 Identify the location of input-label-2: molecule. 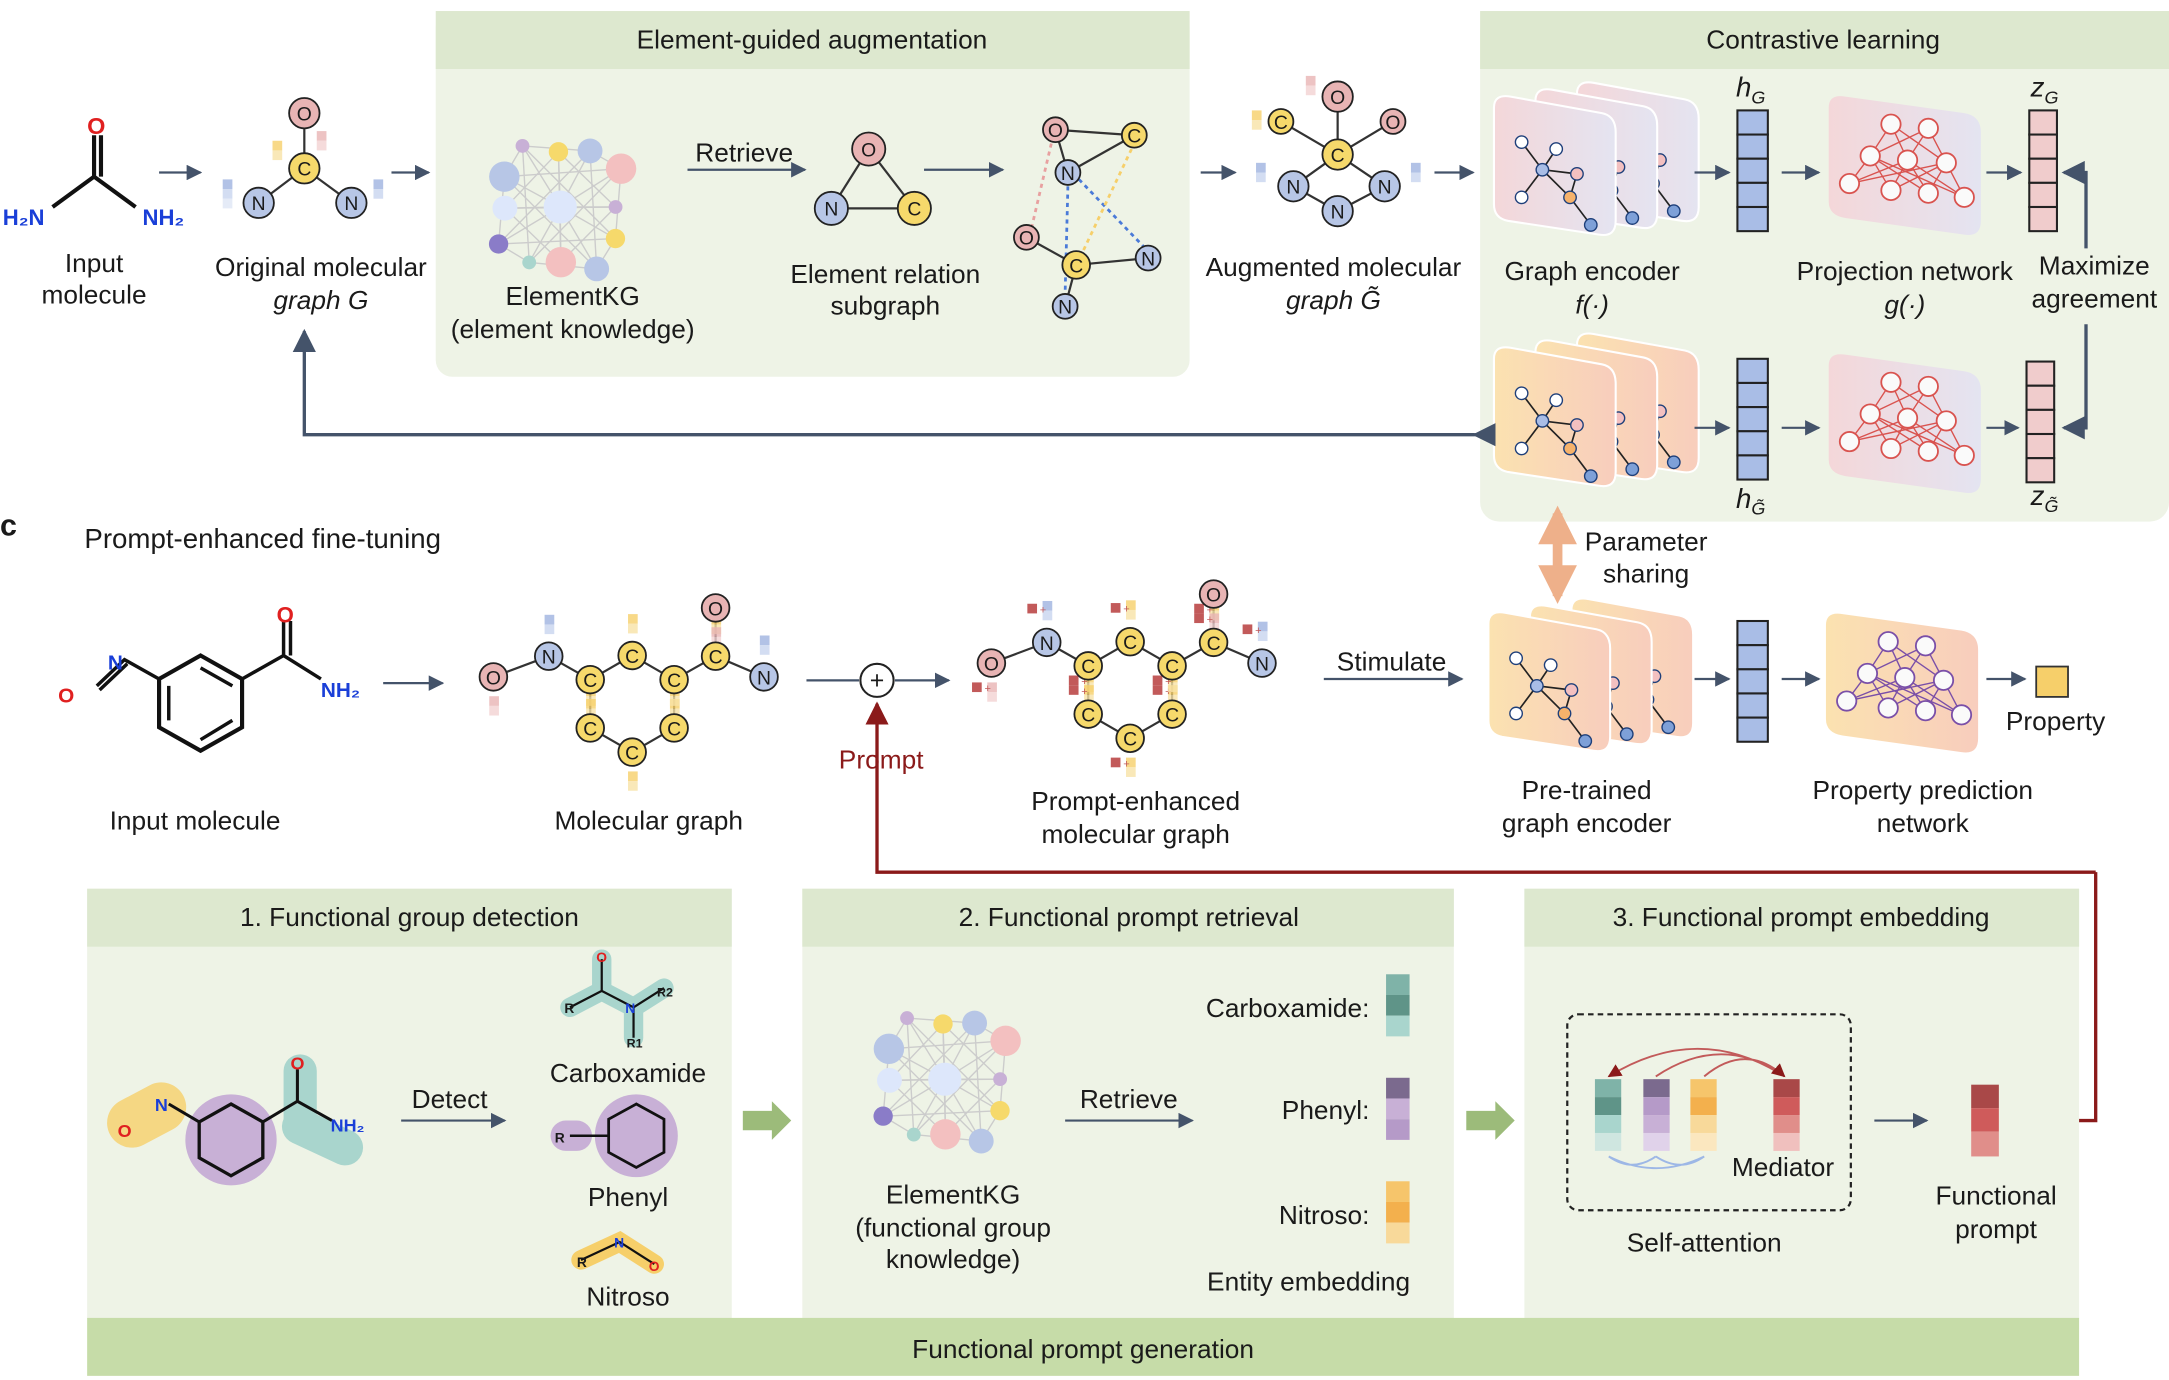
(93, 295).